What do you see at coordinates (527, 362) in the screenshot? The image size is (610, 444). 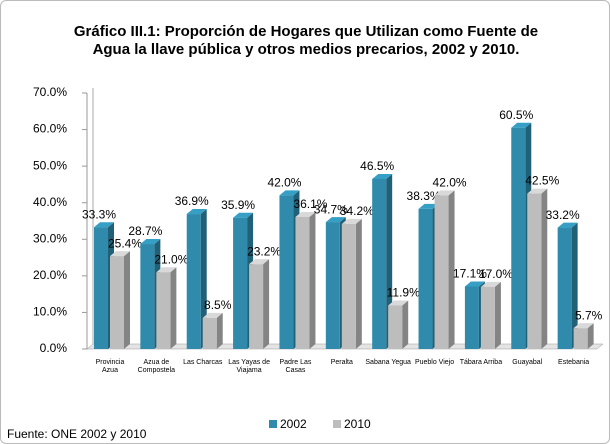 I see `x-tick-label: Guayabal` at bounding box center [527, 362].